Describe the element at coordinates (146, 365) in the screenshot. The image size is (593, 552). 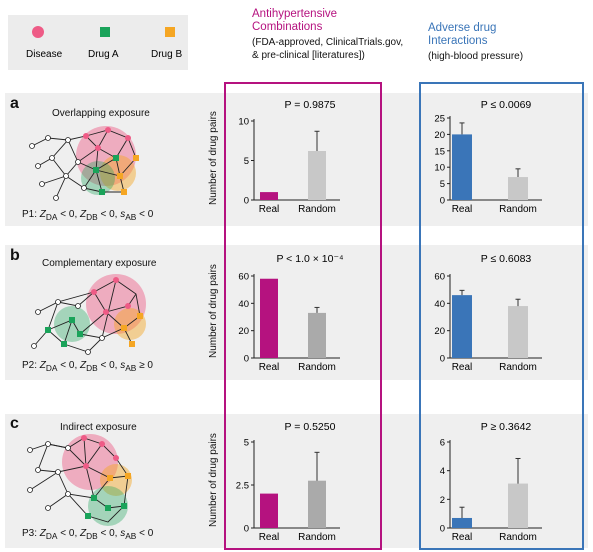
I see `panel-b-formula-tail: ≥ 0` at that location.